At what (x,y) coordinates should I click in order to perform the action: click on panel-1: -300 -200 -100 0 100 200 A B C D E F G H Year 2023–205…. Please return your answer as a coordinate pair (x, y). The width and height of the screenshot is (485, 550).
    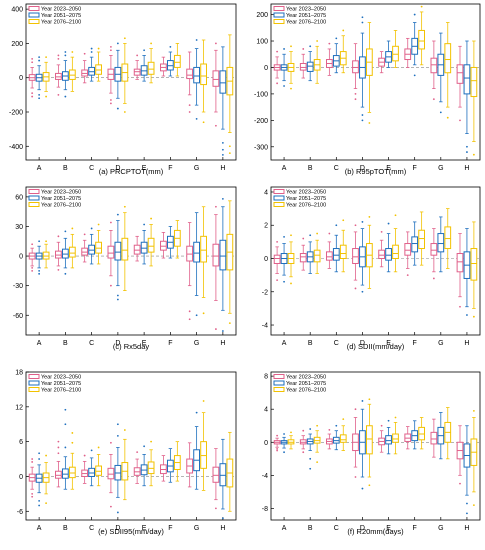
    Looking at the image, I should click on (367, 89).